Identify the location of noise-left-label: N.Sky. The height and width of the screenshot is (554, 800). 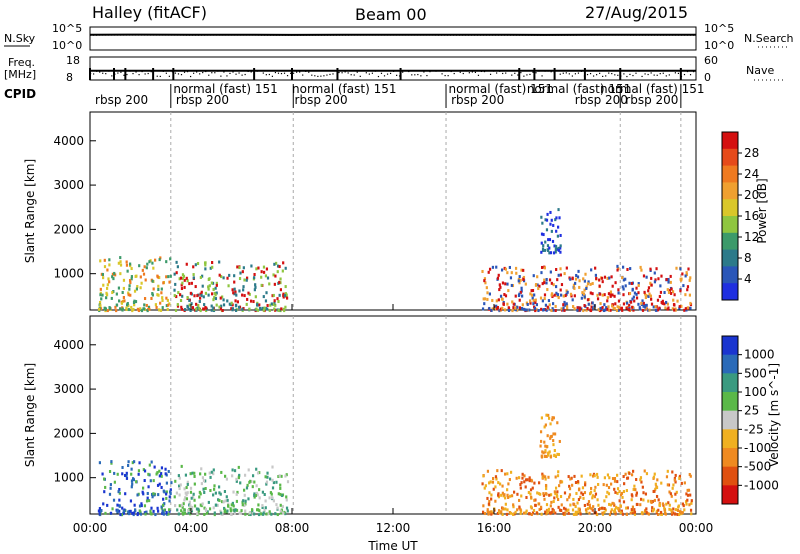
(20, 38).